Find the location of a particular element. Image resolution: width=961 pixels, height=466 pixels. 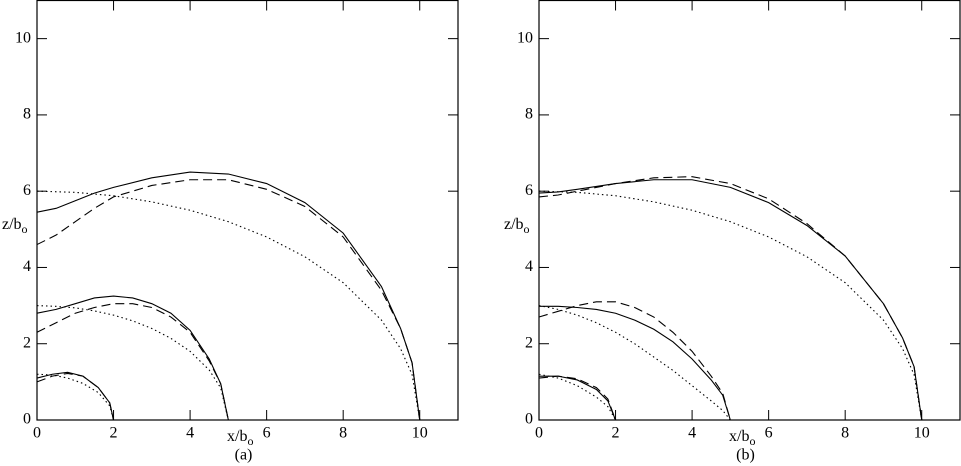

caption: (a) is located at coordinates (244, 455).